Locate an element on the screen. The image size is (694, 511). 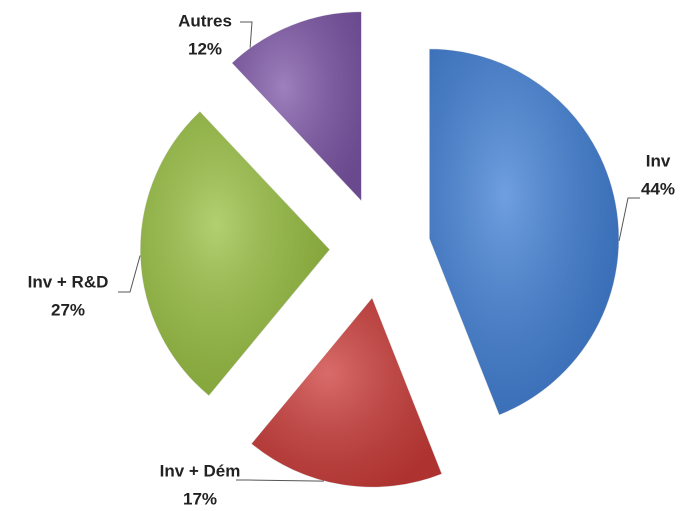
category-label: Inv + Dém is located at coordinates (200, 470).